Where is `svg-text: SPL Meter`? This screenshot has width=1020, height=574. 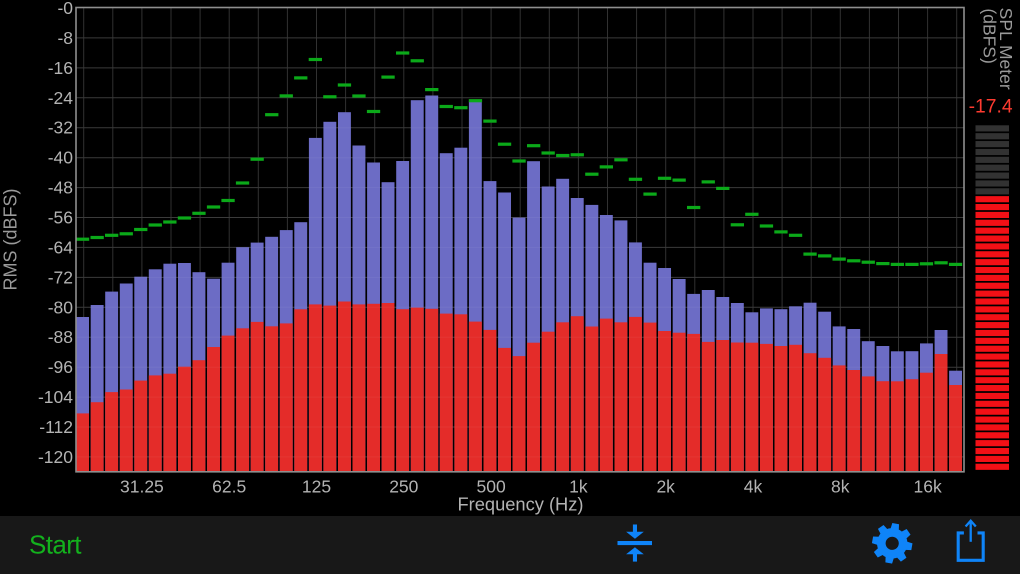
svg-text: SPL Meter is located at coordinates (1006, 49).